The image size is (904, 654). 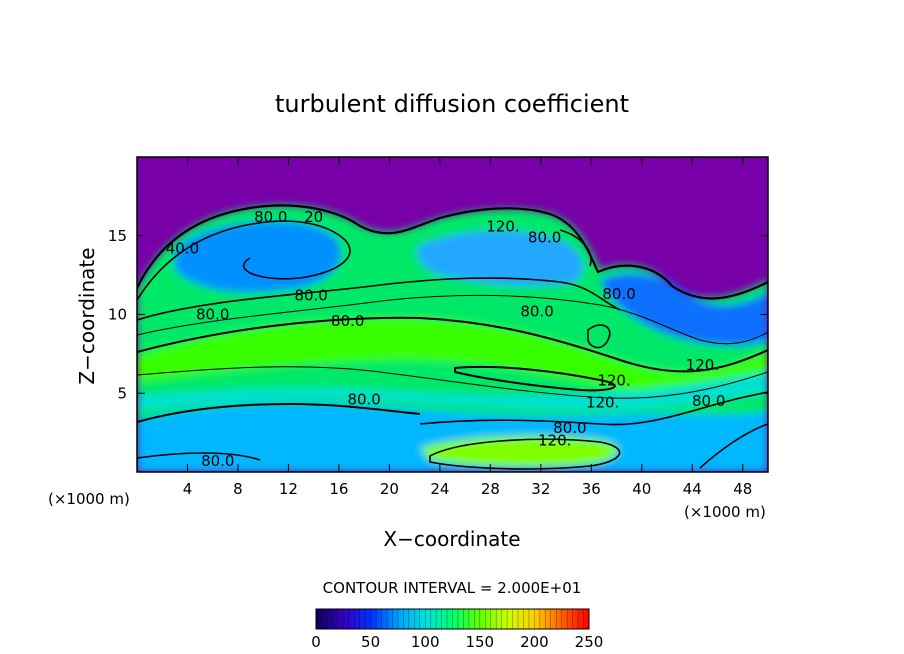 What do you see at coordinates (684, 309) in the screenshot?
I see `right-blue-region` at bounding box center [684, 309].